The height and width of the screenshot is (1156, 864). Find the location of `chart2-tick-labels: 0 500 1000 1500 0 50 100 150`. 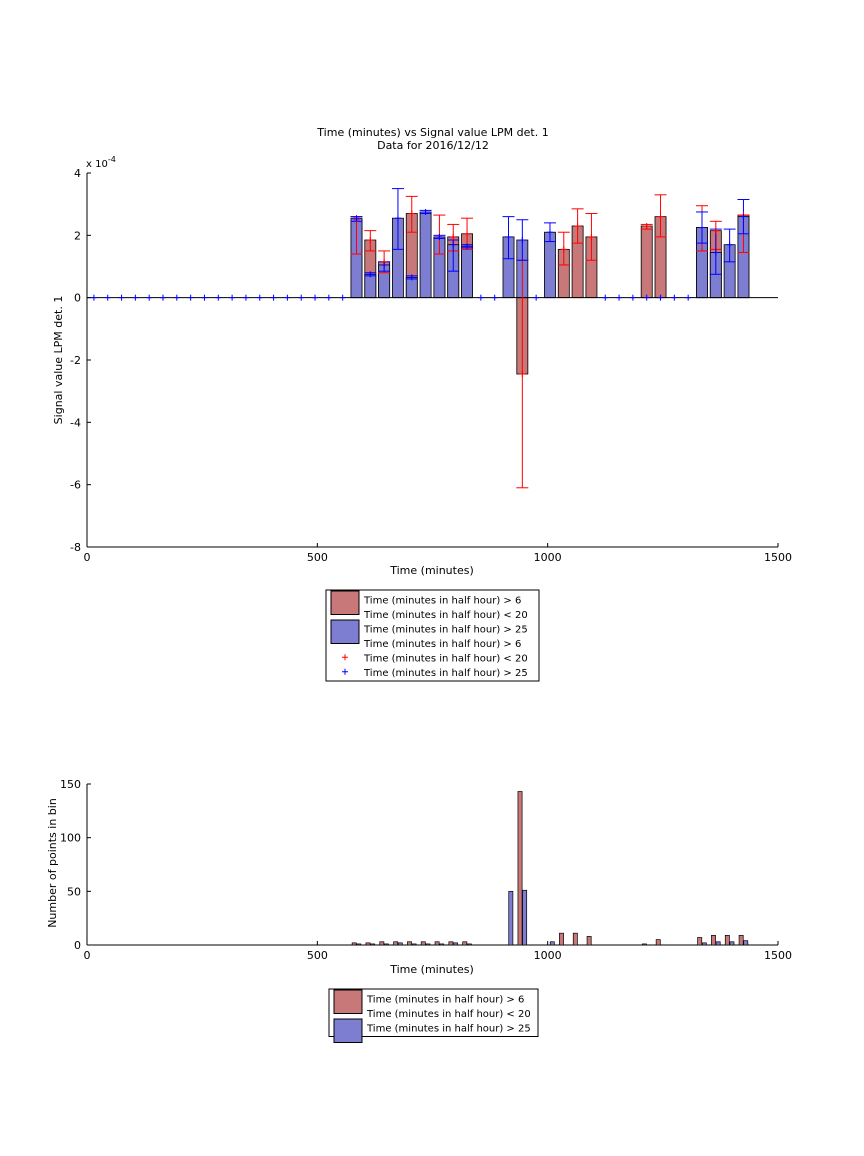

chart2-tick-labels: 0 500 1000 1500 0 50 100 150 is located at coordinates (426, 870).